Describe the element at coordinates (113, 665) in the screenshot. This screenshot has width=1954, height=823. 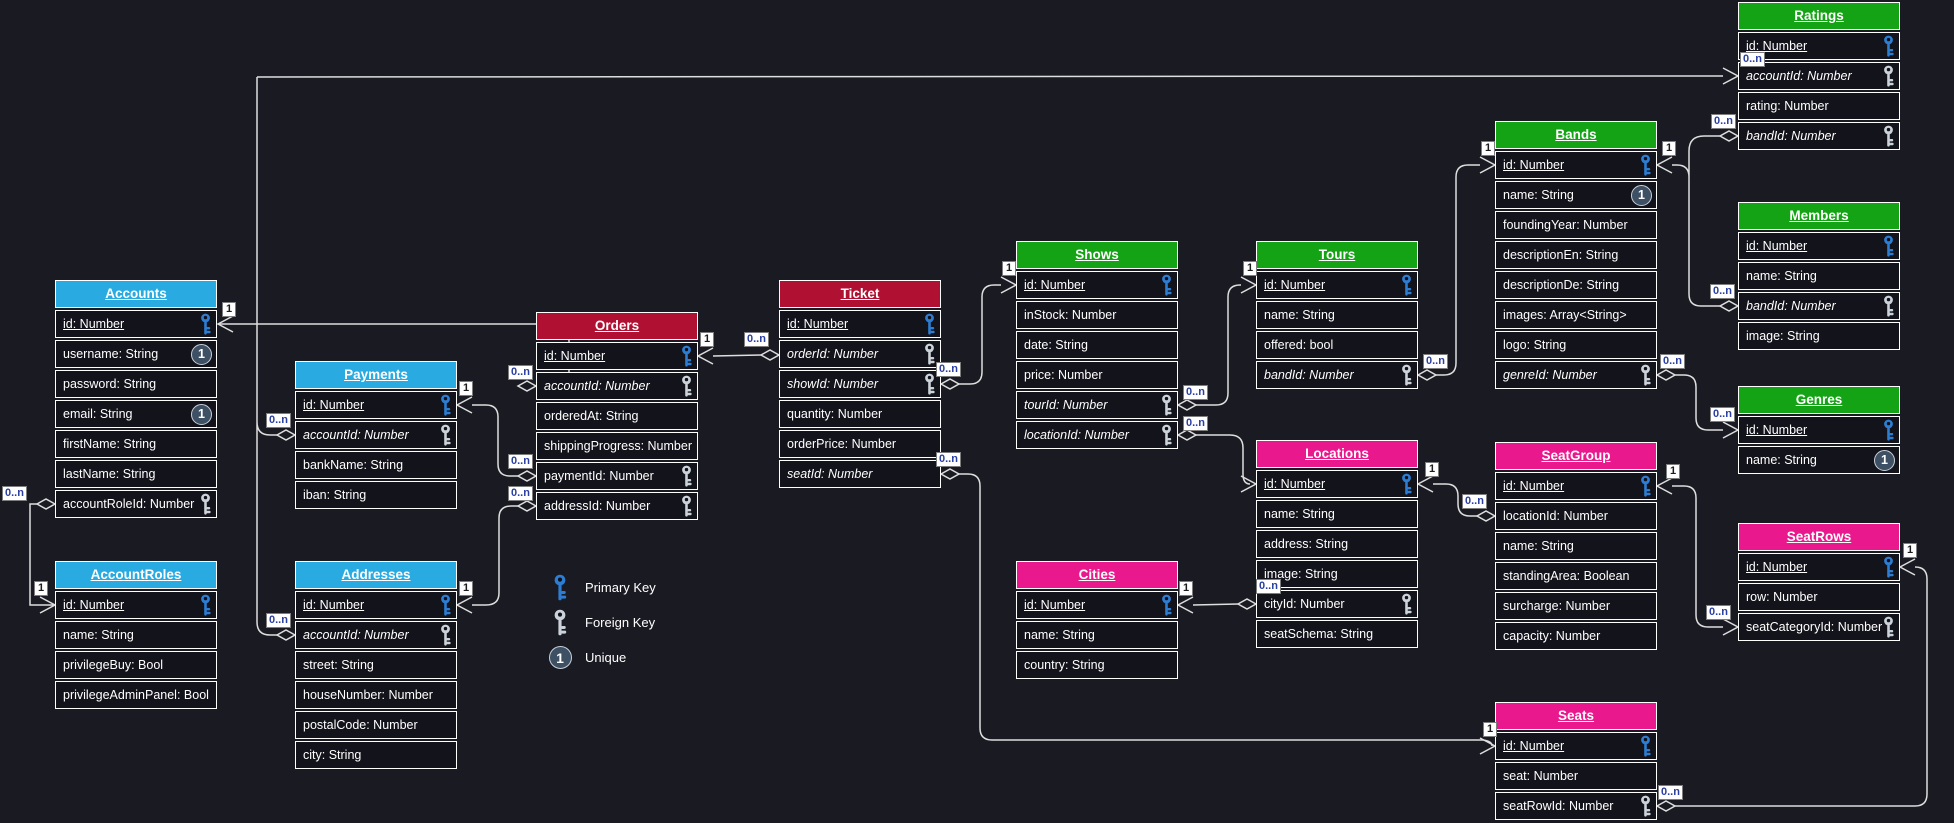
I see `field-label: privilegeBuy: Bool` at that location.